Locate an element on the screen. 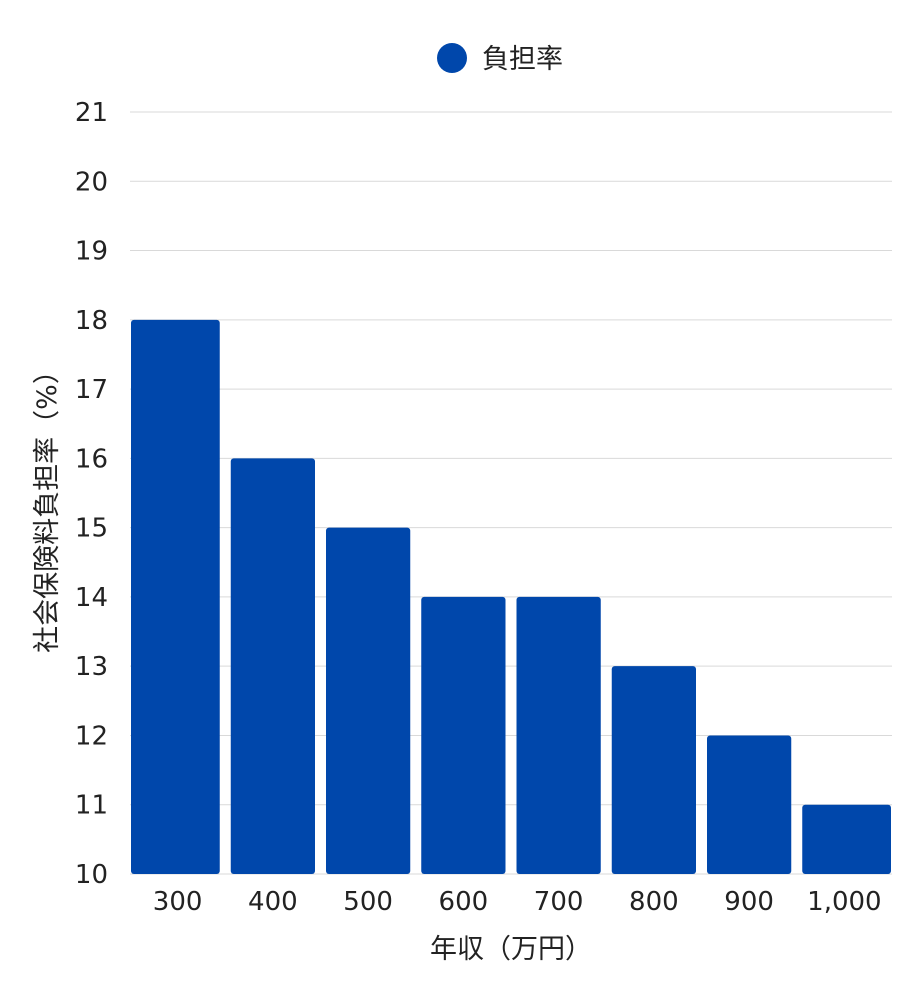 This screenshot has width=922, height=1000. x-tick-label: 900 is located at coordinates (749, 902).